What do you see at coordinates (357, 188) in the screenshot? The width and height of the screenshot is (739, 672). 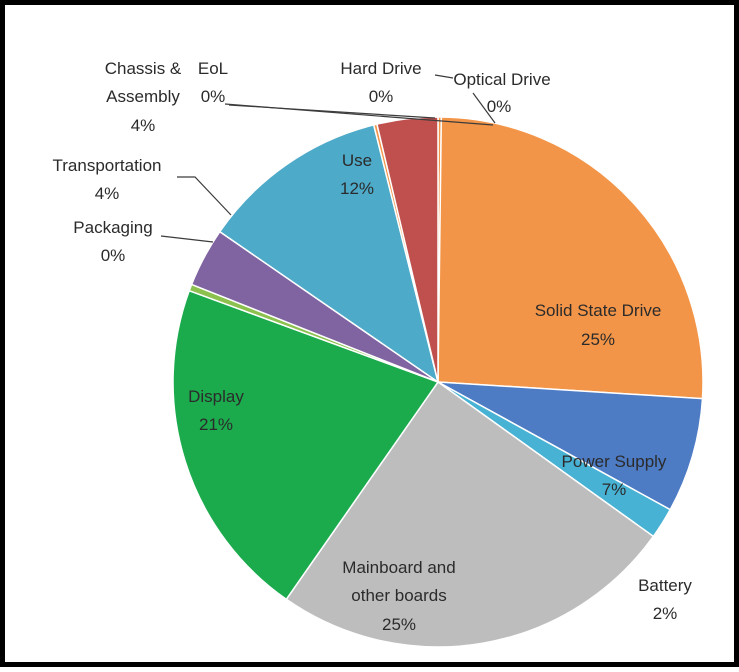 I see `label-use-value: 12%` at bounding box center [357, 188].